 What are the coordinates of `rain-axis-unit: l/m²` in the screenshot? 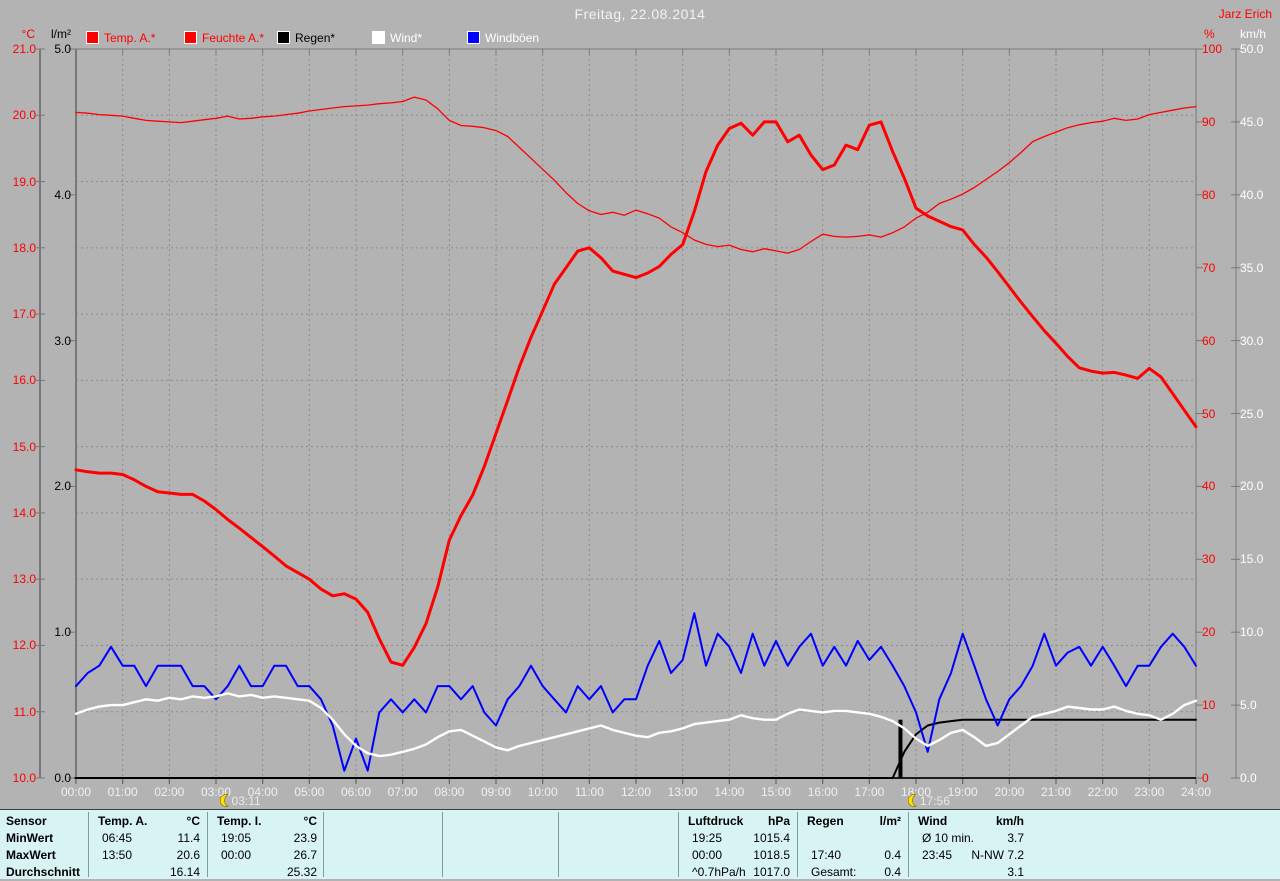 It's located at (61, 34).